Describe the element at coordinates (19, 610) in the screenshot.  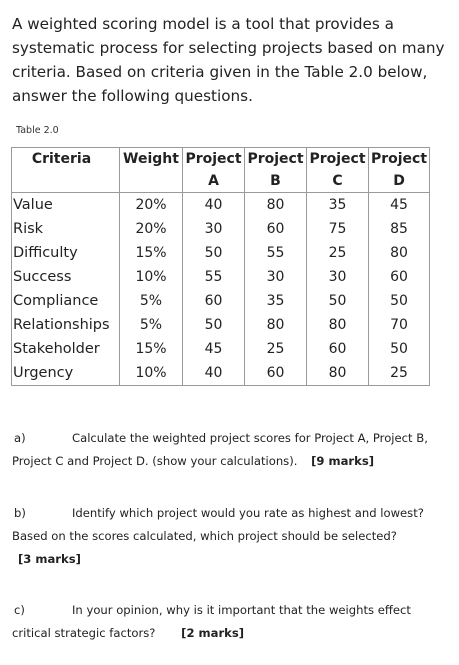
I see `question-c-label: c)` at that location.